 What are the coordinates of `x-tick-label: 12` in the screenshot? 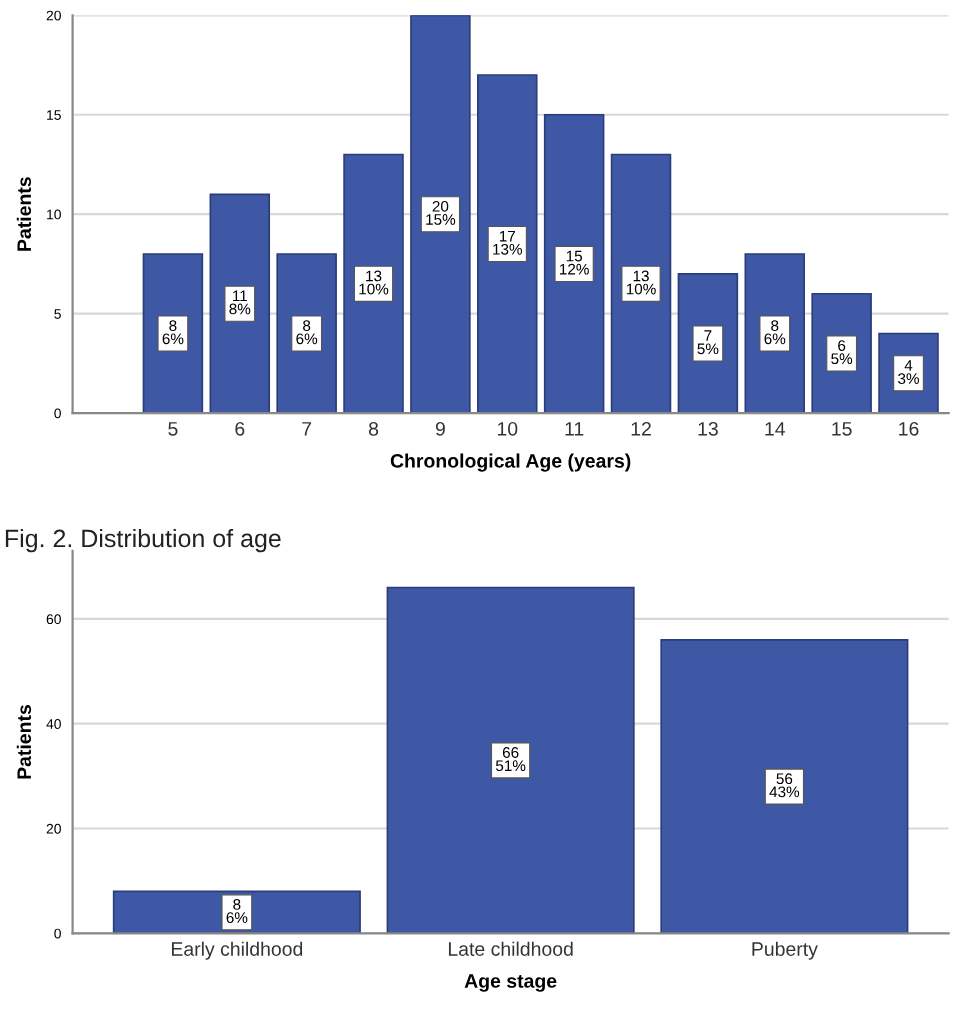 It's located at (641, 428).